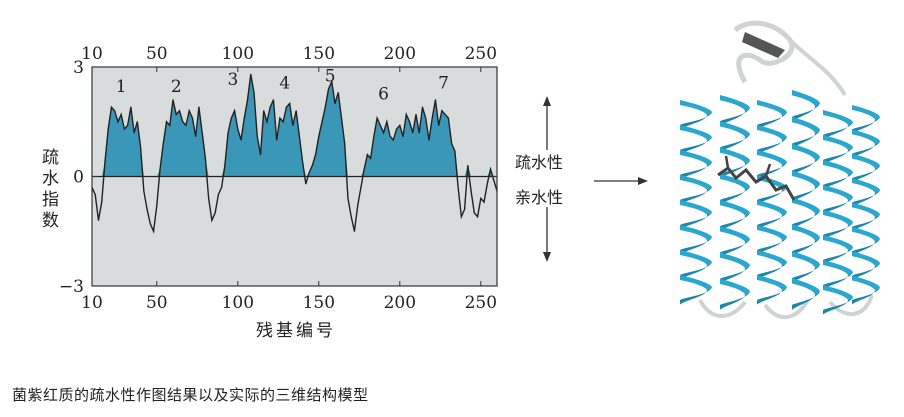 This screenshot has height=417, width=904. Describe the element at coordinates (400, 303) in the screenshot. I see `bottom-tick-label: 200` at that location.